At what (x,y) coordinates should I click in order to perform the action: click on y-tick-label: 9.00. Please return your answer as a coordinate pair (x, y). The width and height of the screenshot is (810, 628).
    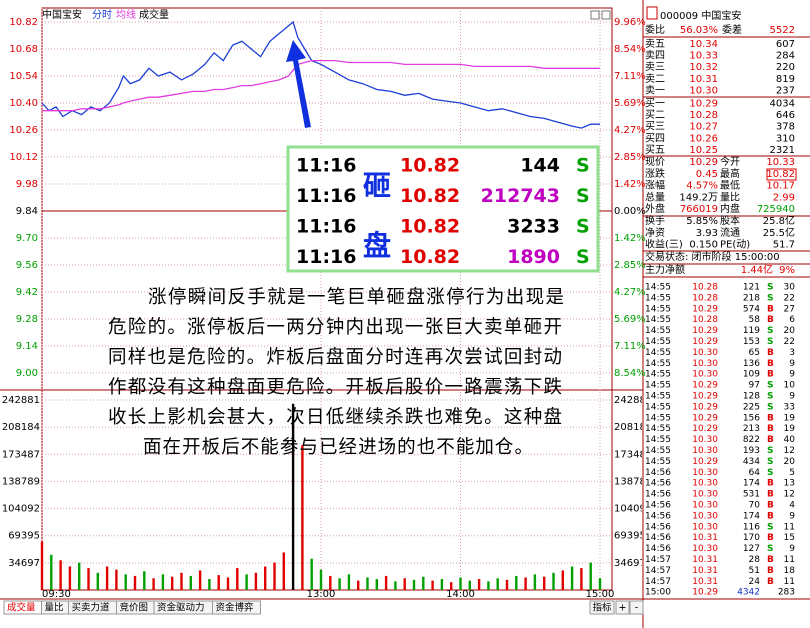
    Looking at the image, I should click on (27, 373).